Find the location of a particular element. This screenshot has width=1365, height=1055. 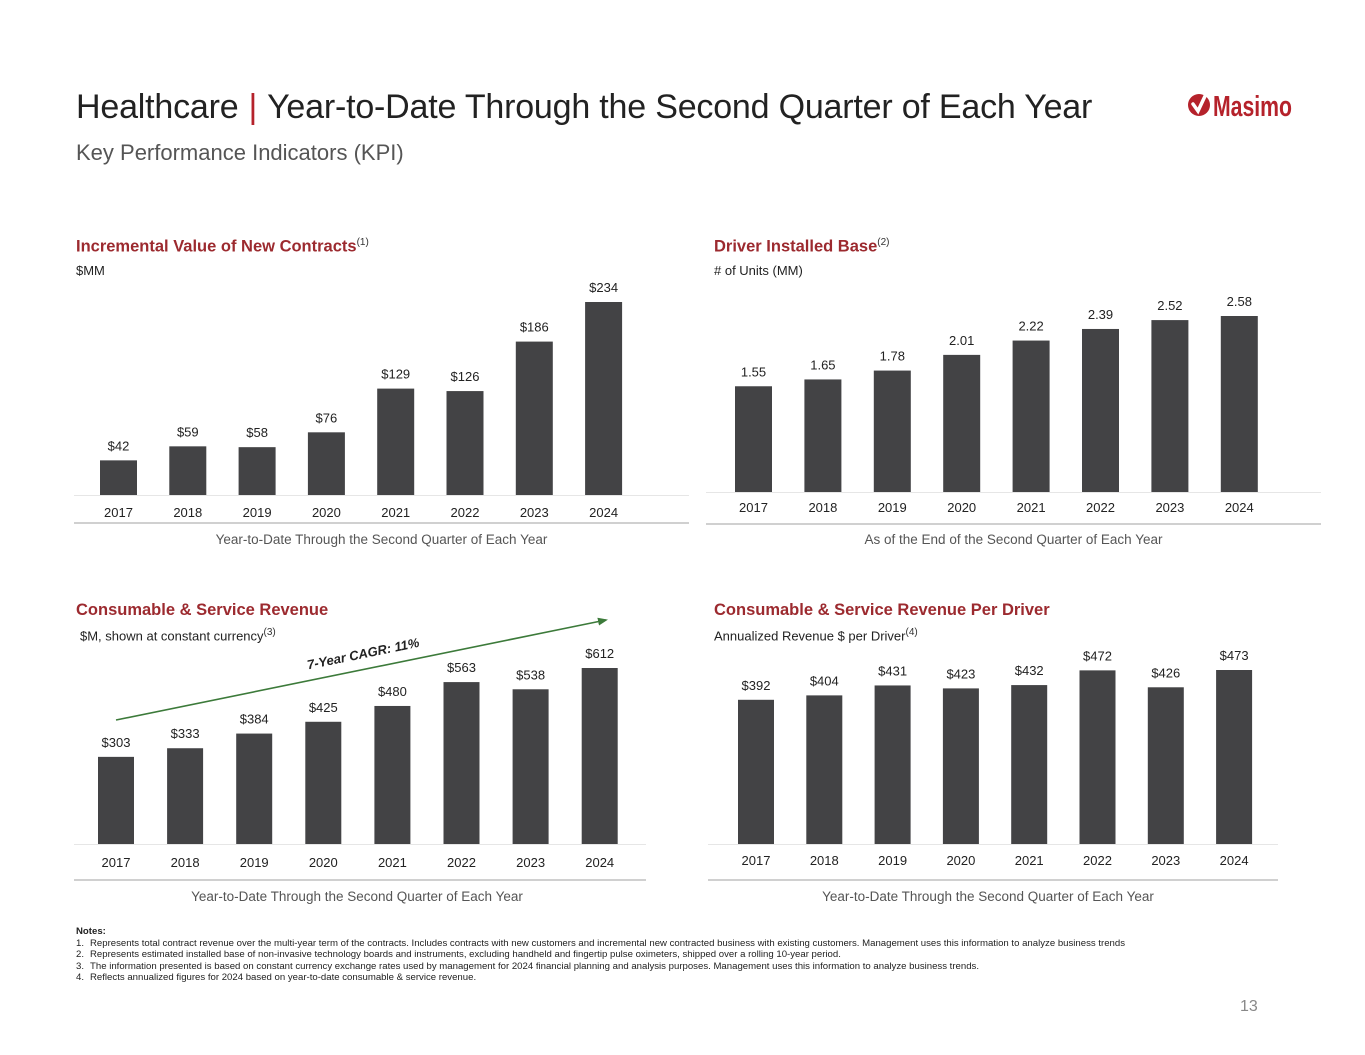

page-number: 13 is located at coordinates (1249, 1006).